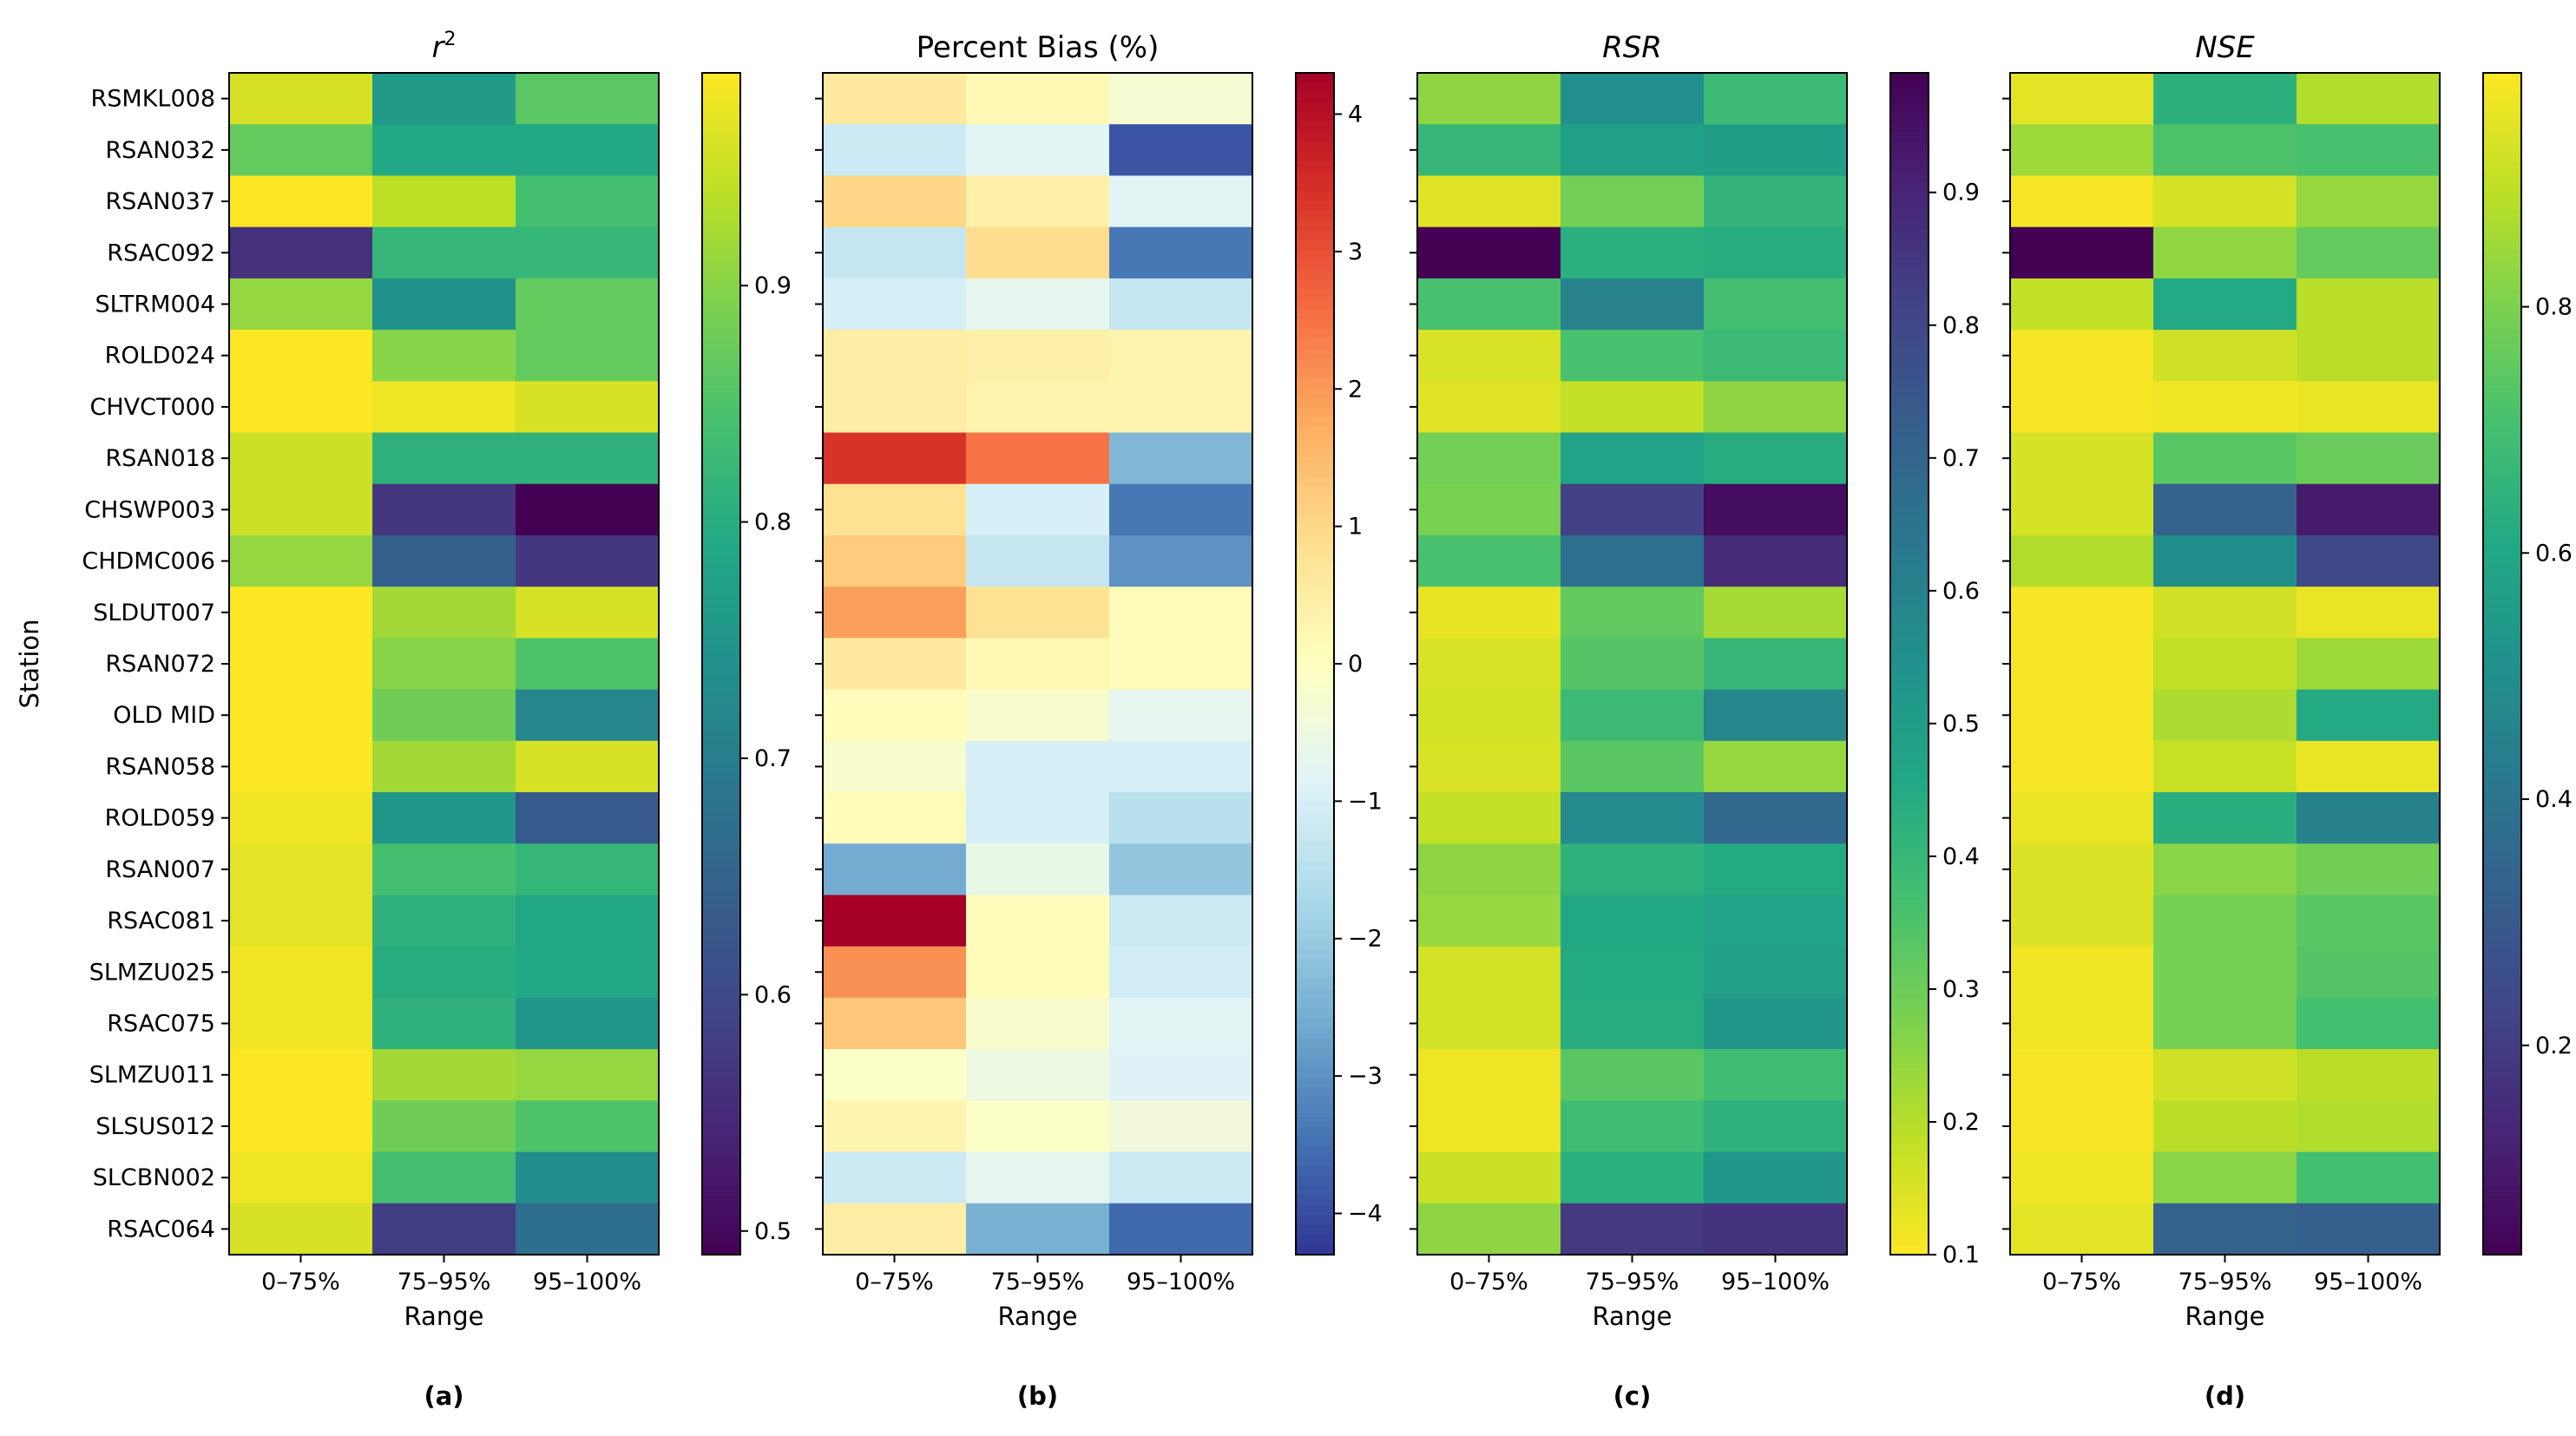 The width and height of the screenshot is (2576, 1436). Describe the element at coordinates (773, 285) in the screenshot. I see `colorbar-tick-label: 0.9` at that location.